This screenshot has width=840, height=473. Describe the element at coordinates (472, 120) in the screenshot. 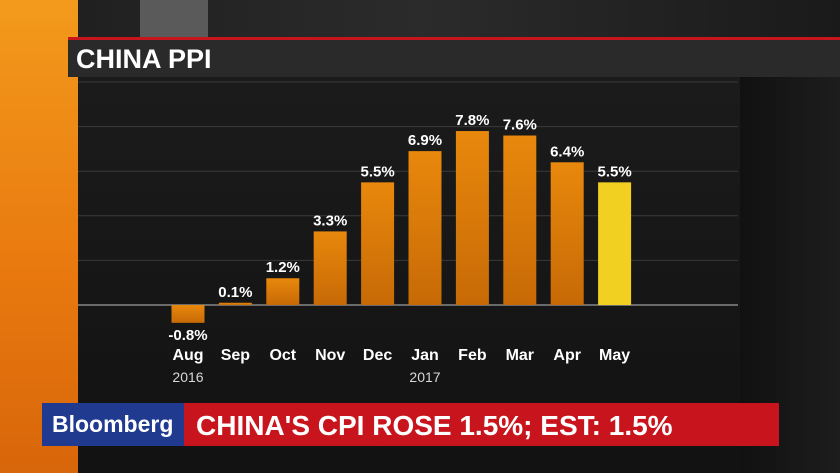

I see `value-label: 7.8%` at that location.